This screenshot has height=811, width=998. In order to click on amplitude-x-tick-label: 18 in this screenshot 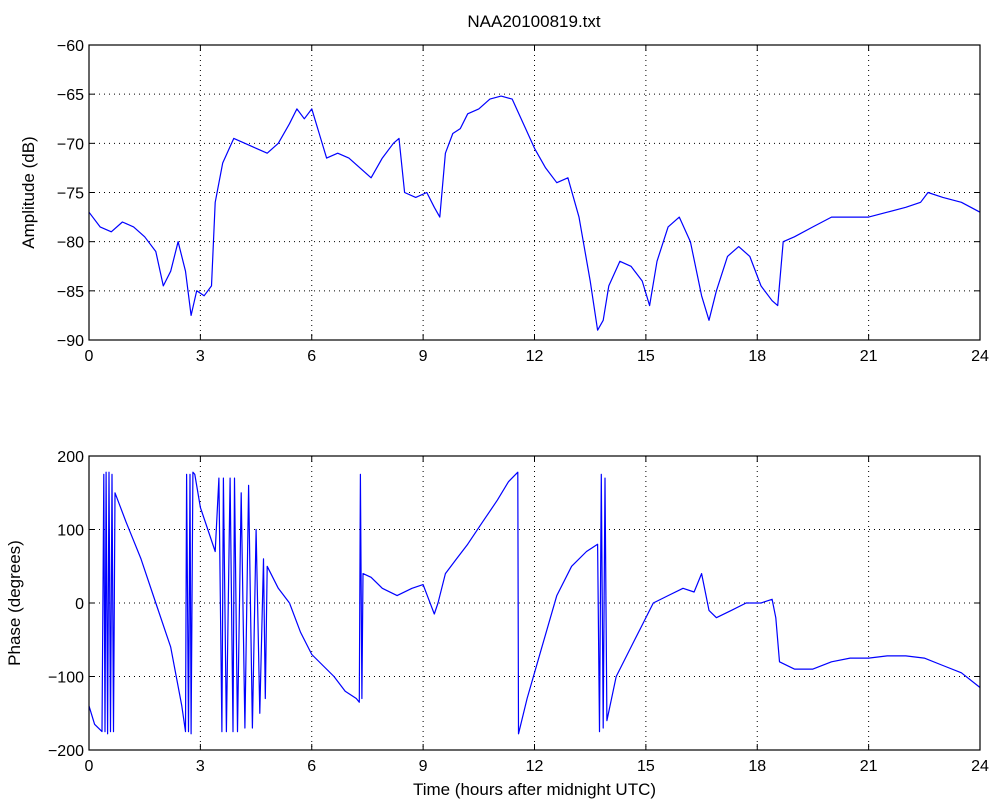, I will do `click(757, 356)`.